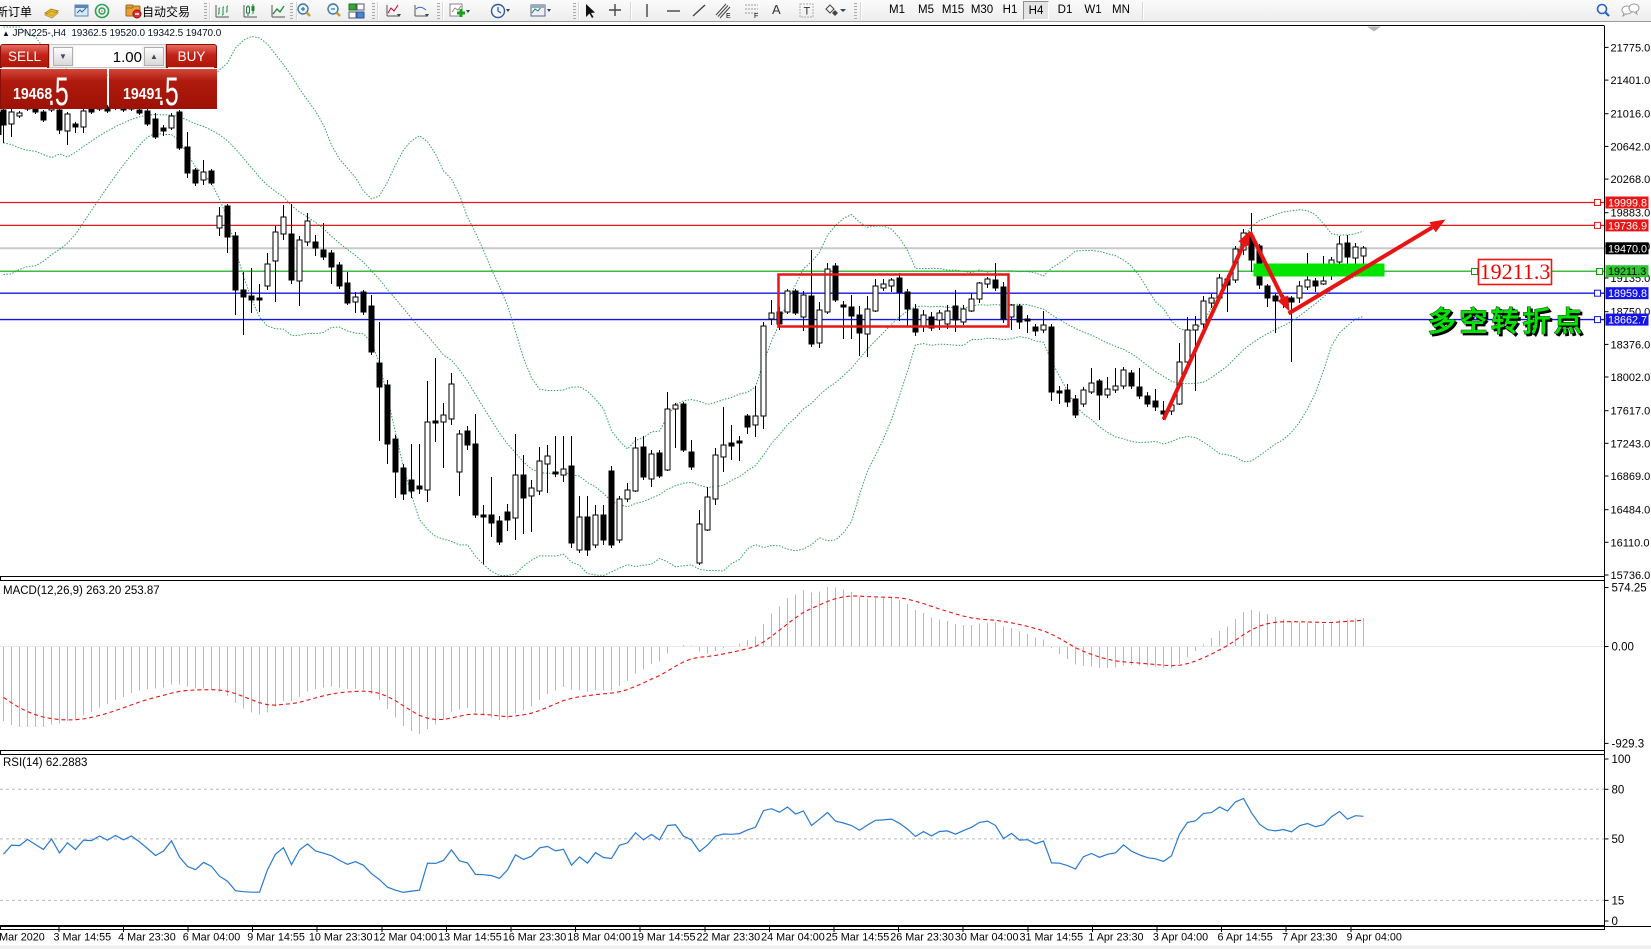 This screenshot has width=1651, height=949. I want to click on svg-text: 18 Mar 04:00, so click(599, 938).